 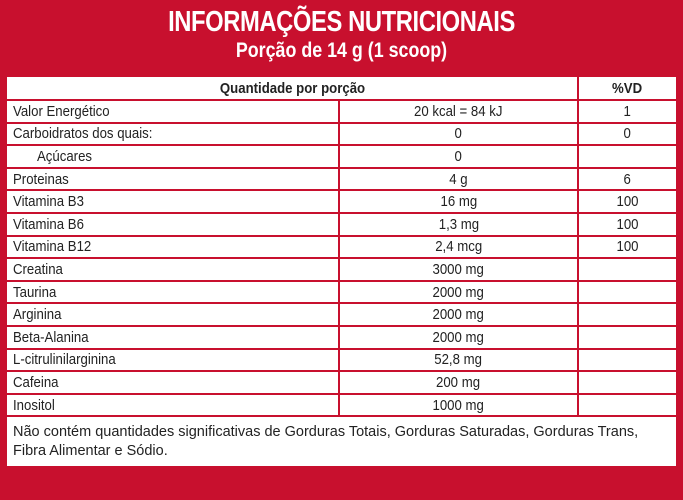 What do you see at coordinates (458, 360) in the screenshot?
I see `nutrient-amount: 52,8 mg` at bounding box center [458, 360].